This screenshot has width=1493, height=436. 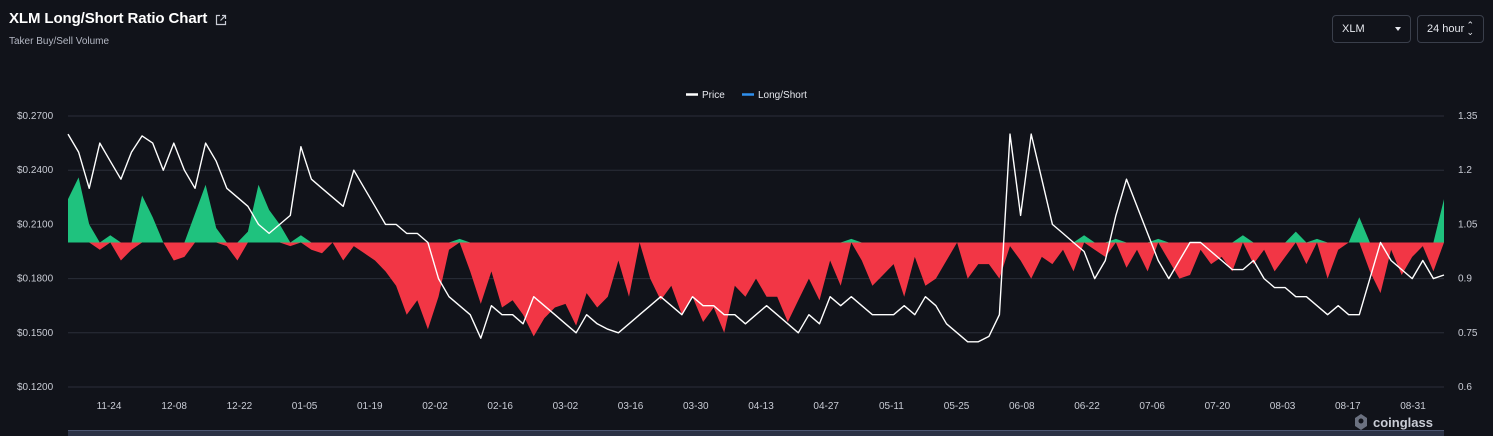 I want to click on coin-select: XLM, so click(x=1371, y=29).